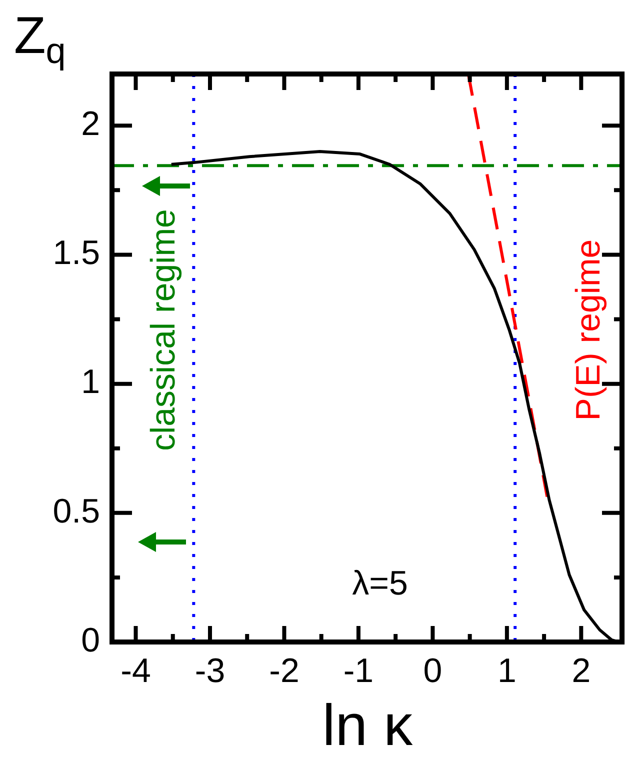 This screenshot has width=625, height=767. Describe the element at coordinates (76, 511) in the screenshot. I see `y-tick-label: 0.5` at that location.